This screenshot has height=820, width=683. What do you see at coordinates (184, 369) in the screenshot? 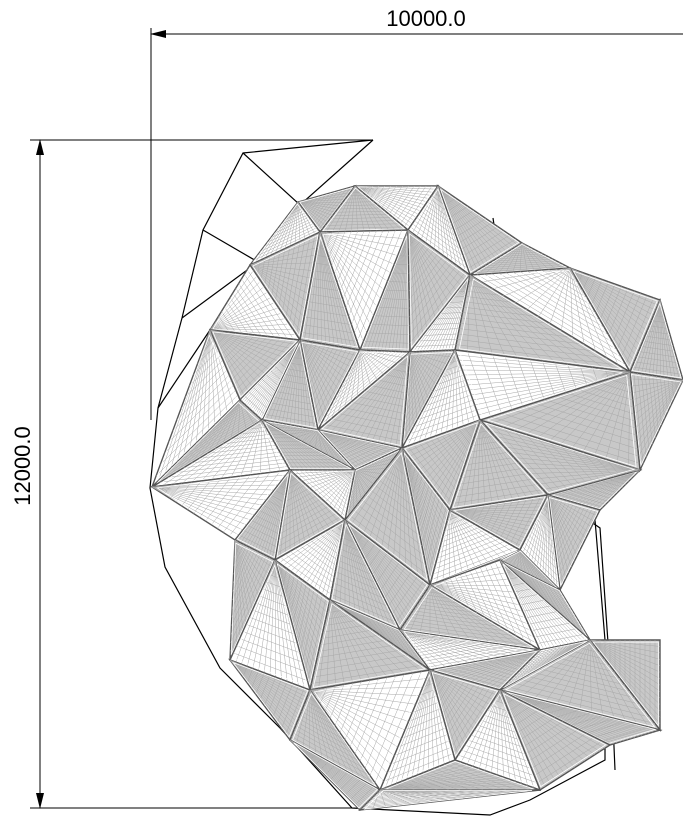
I see `outer-boundary-edge` at bounding box center [184, 369].